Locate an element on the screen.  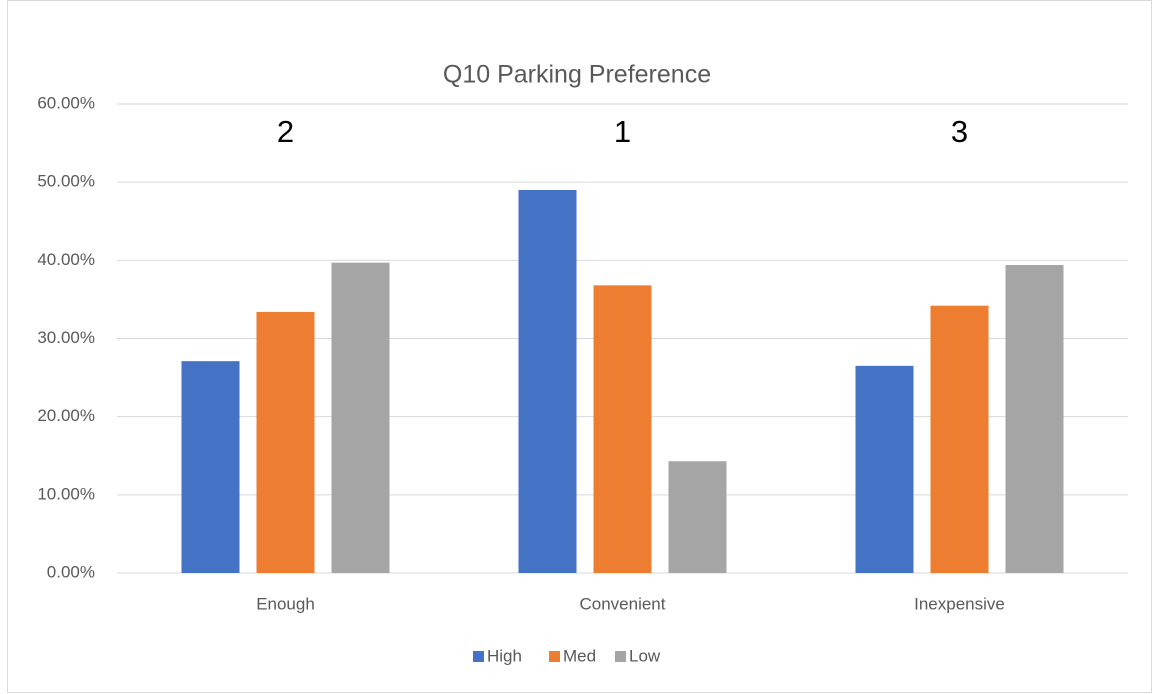
legend-label: Low is located at coordinates (645, 655).